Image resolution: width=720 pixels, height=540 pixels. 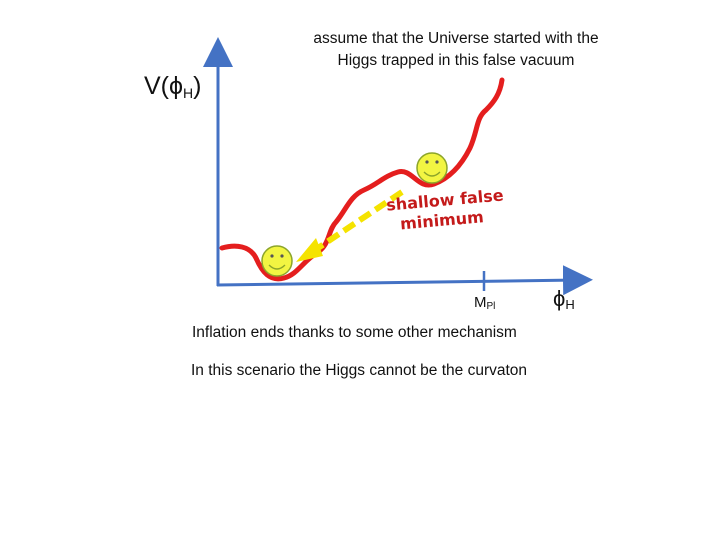 What do you see at coordinates (404, 280) in the screenshot?
I see `x-axis` at bounding box center [404, 280].